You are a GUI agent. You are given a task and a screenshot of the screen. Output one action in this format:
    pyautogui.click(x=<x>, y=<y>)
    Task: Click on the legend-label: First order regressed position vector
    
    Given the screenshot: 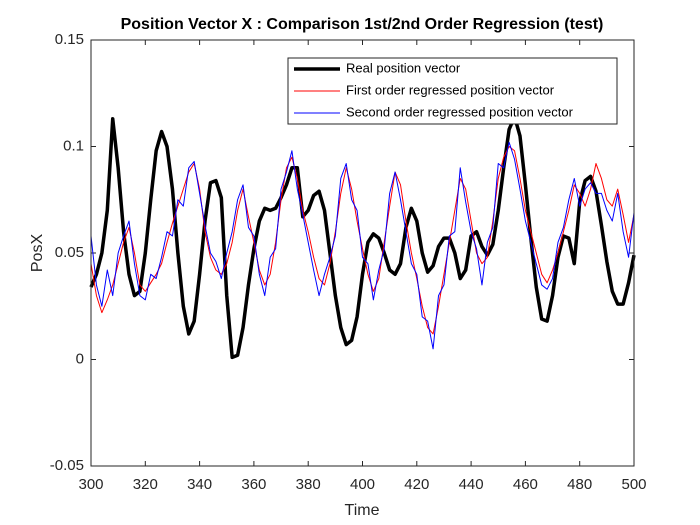 What is the action you would take?
    pyautogui.click(x=450, y=89)
    